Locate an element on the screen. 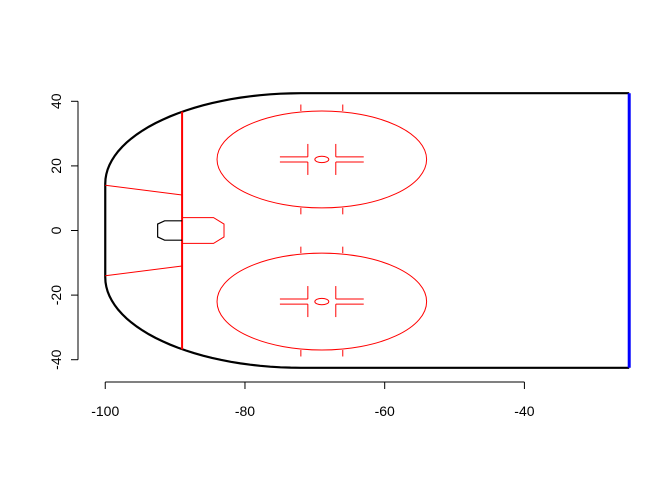 The image size is (672, 480). x-tick-label: -80 is located at coordinates (245, 411).